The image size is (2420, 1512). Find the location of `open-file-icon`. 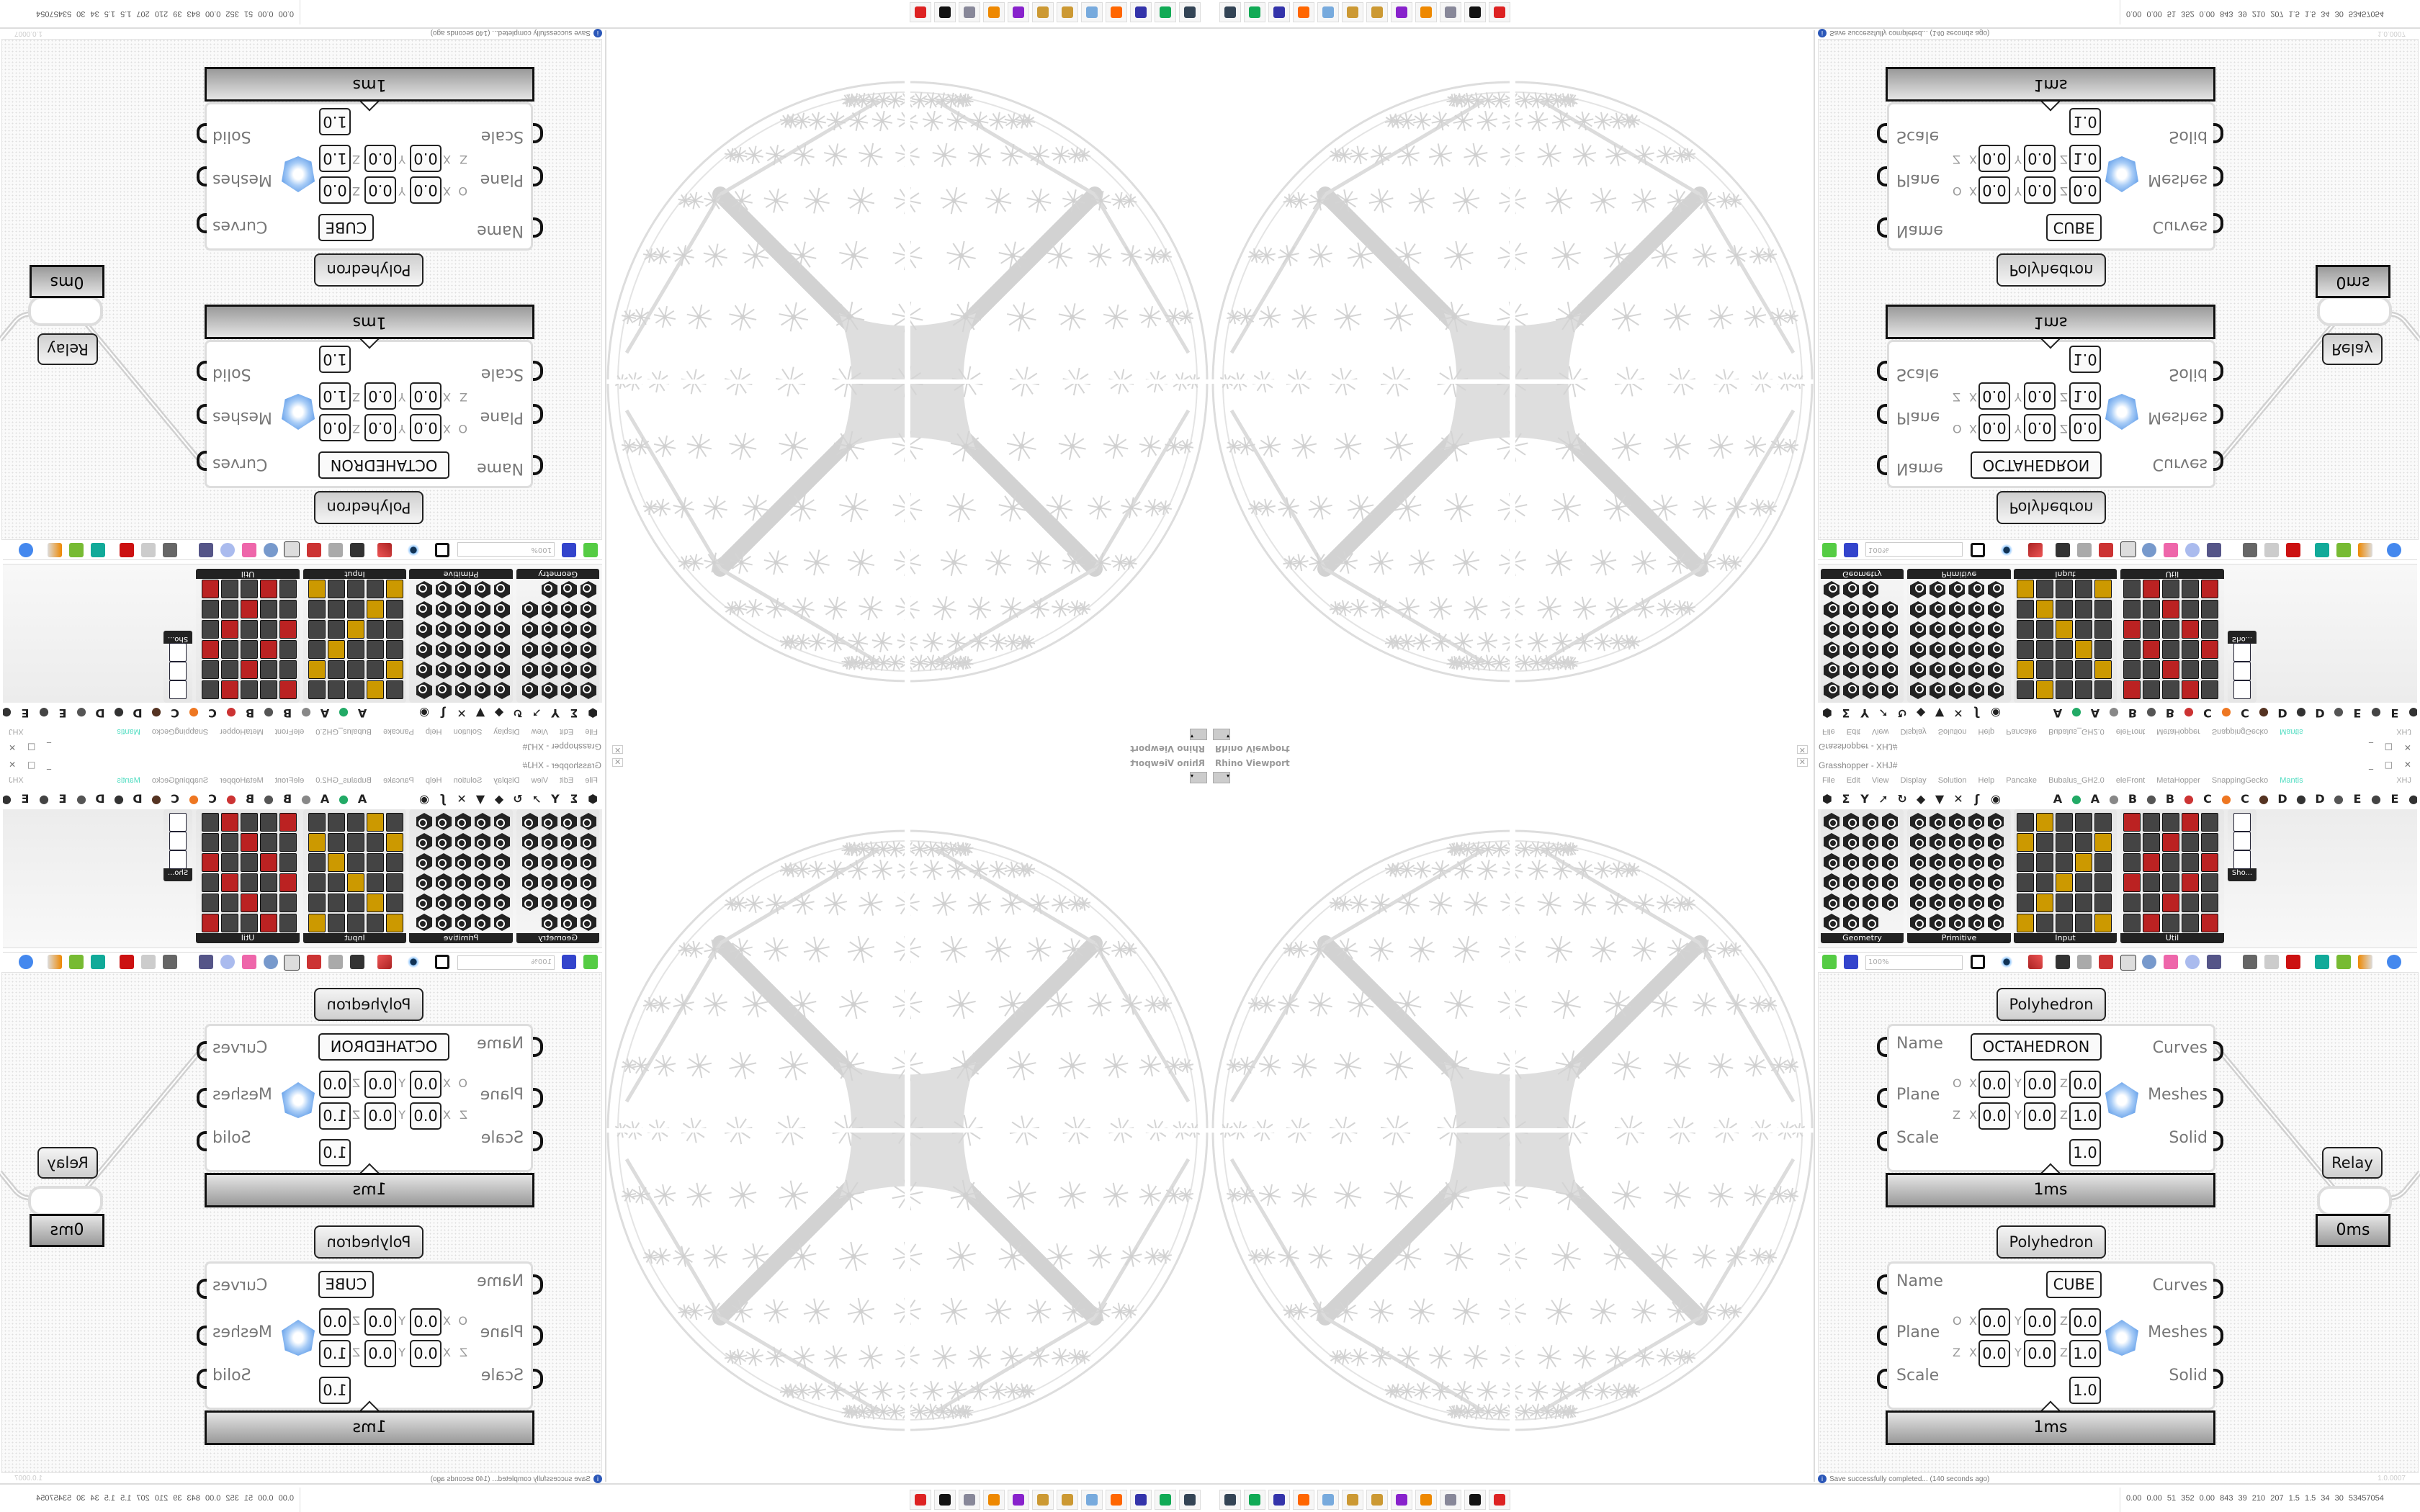

open-file-icon is located at coordinates (1830, 962).